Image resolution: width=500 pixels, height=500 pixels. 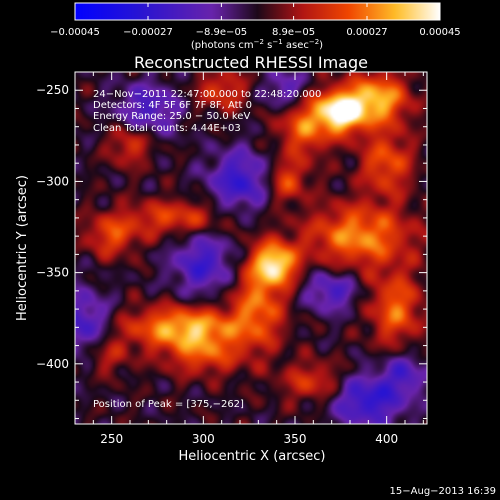 I want to click on colorbar-tick-label: −8.9e−05, so click(x=222, y=32).